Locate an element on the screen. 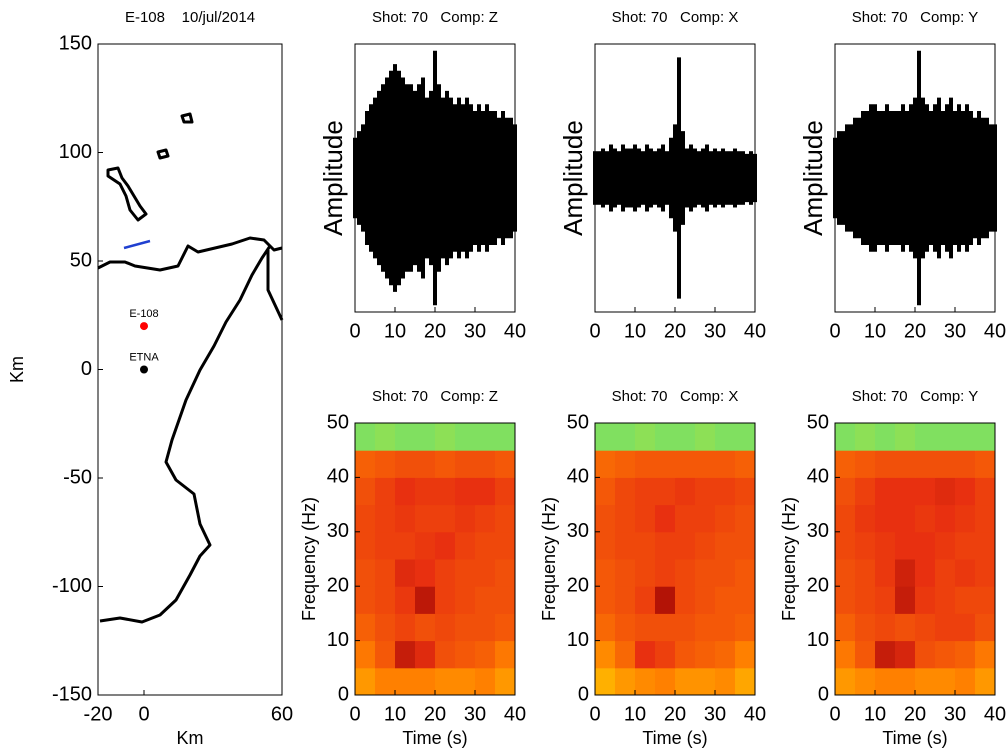  point-label: E-108 is located at coordinates (143, 314).